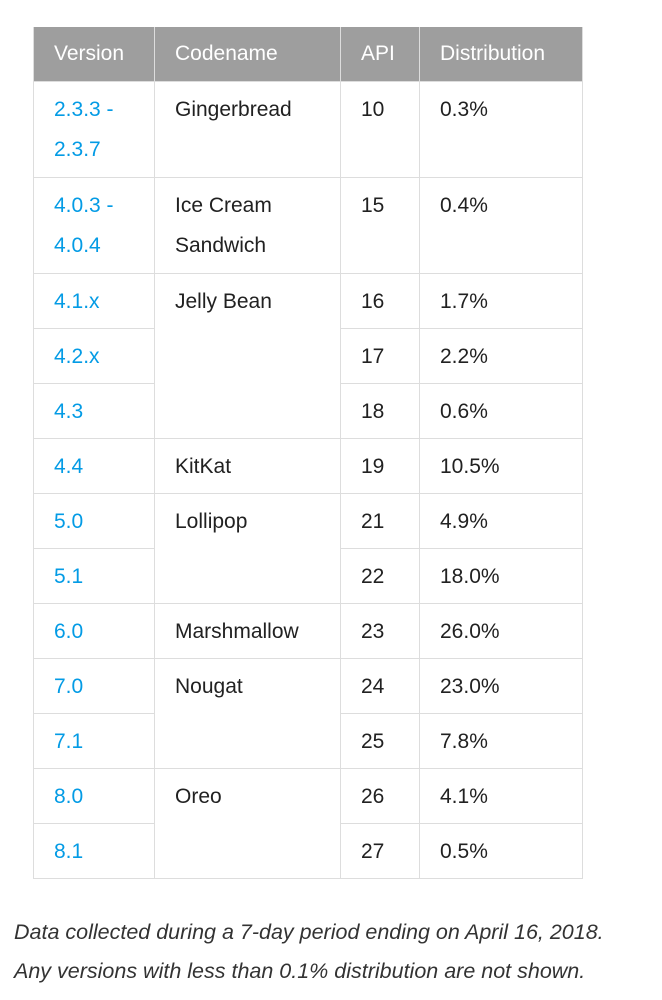 The height and width of the screenshot is (1000, 662). I want to click on version-link: 8.0, so click(69, 796).